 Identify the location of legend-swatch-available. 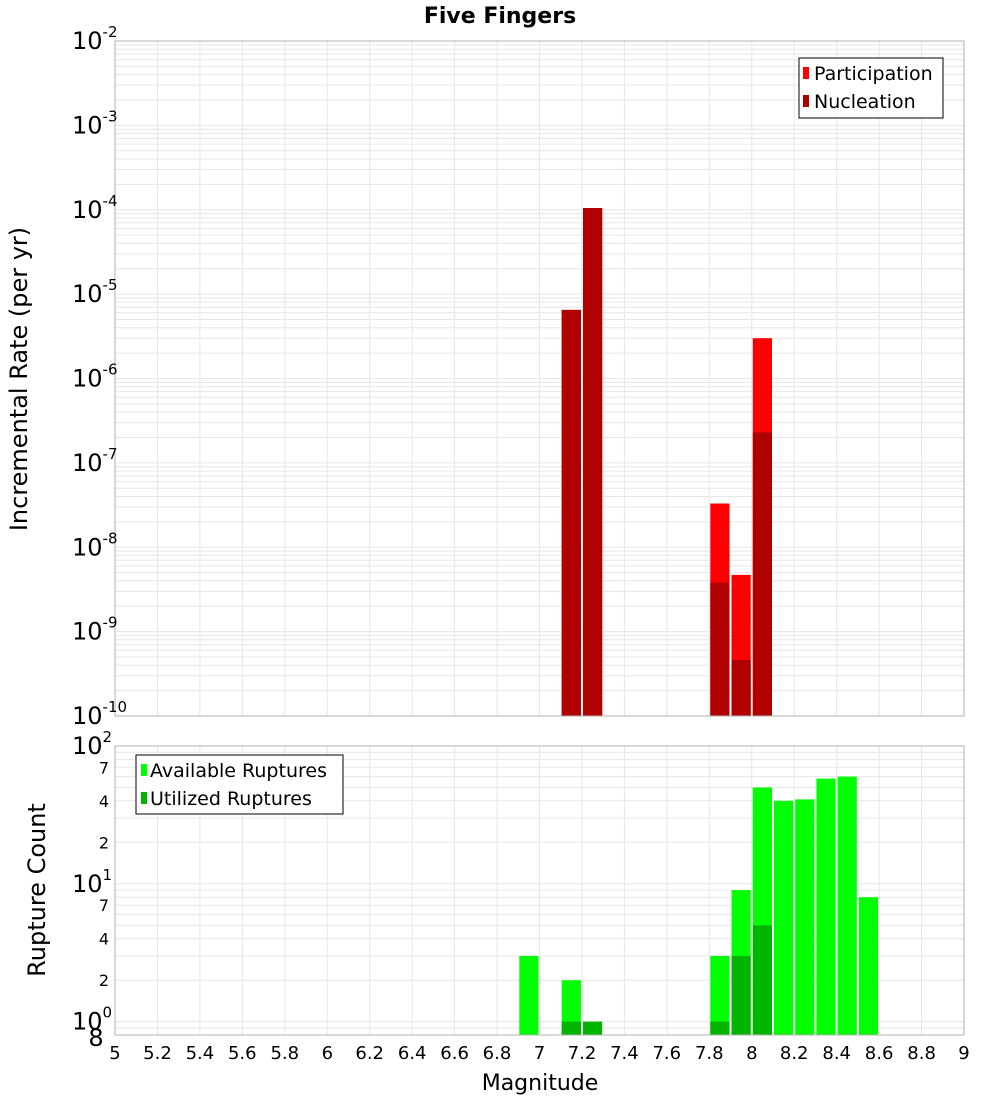
(144, 770).